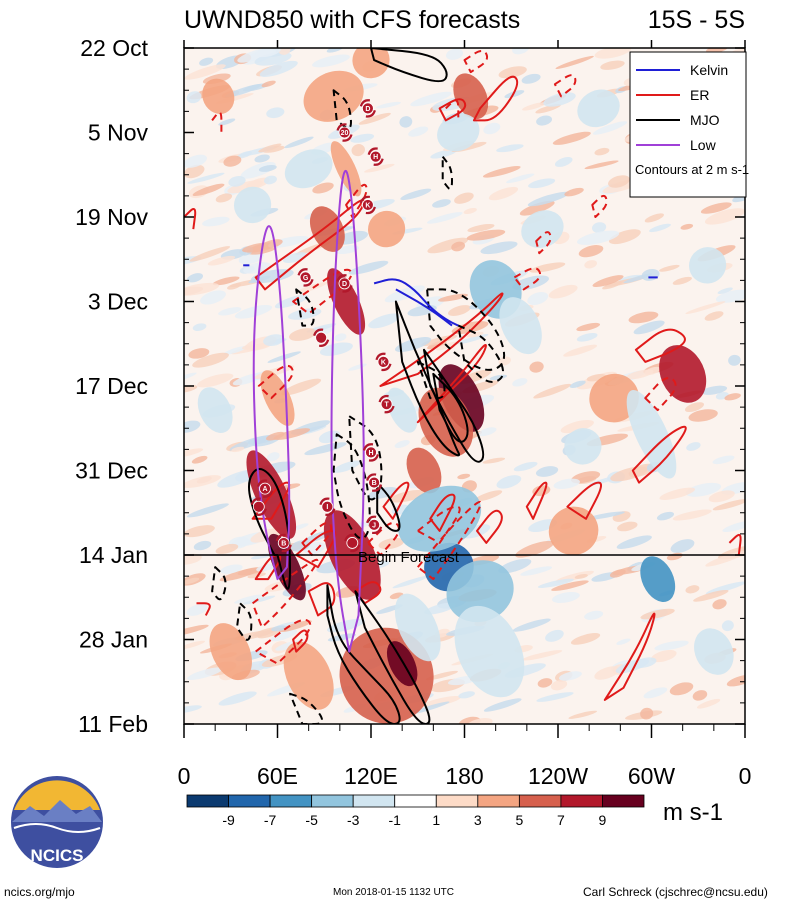 The height and width of the screenshot is (907, 809). Describe the element at coordinates (703, 145) in the screenshot. I see `legend-label: Low` at that location.